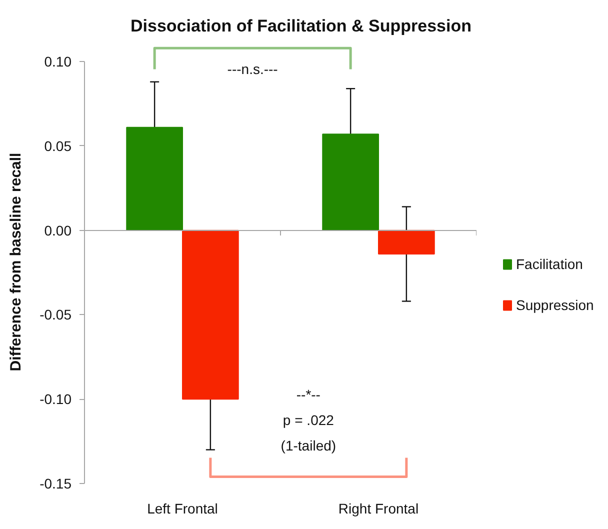  What do you see at coordinates (58, 62) in the screenshot?
I see `y-tick-label: 0.10` at bounding box center [58, 62].